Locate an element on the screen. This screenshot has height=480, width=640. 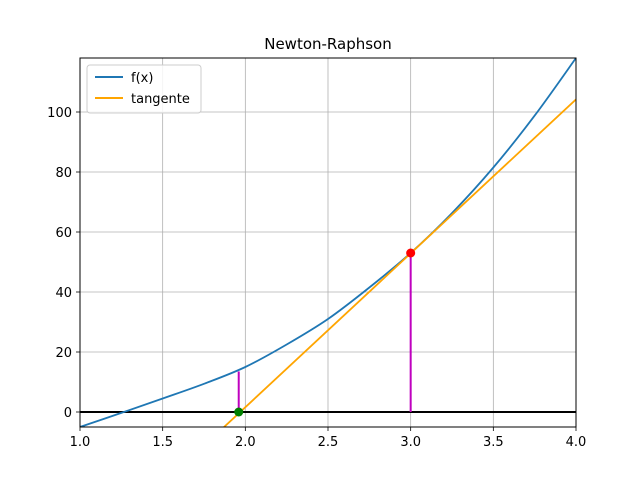
point-markers is located at coordinates (325, 332).